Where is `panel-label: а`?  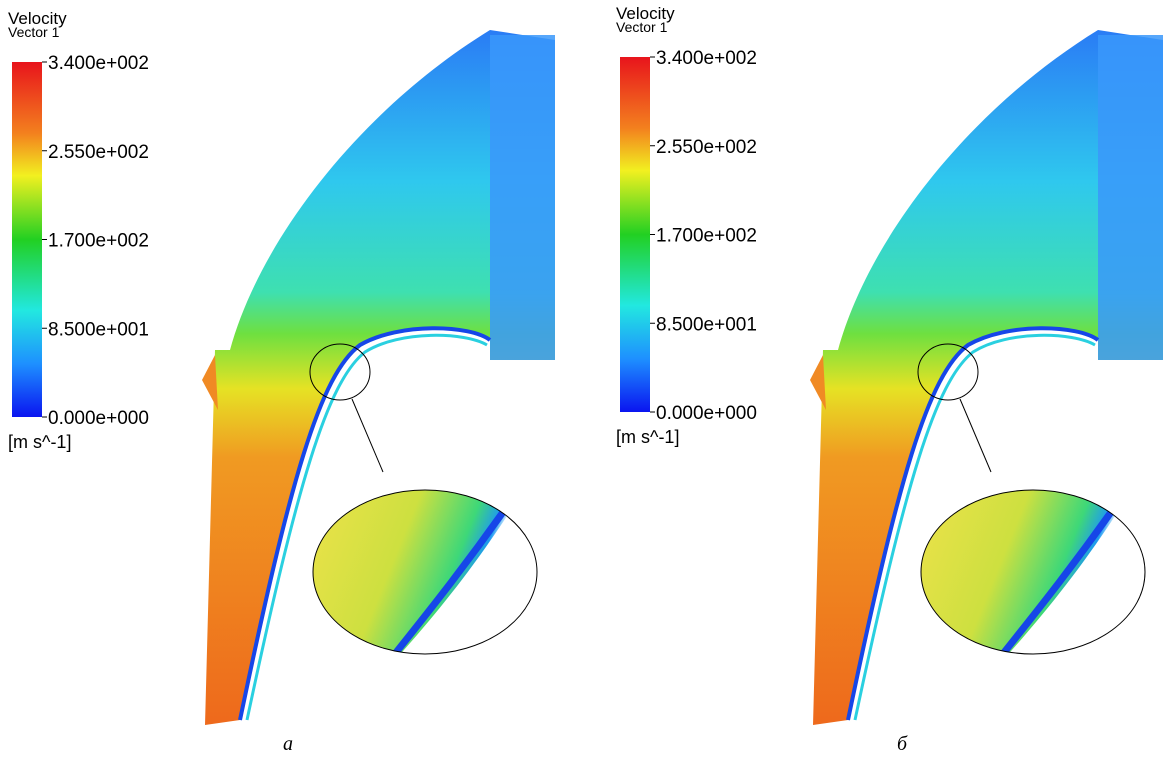 panel-label: а is located at coordinates (288, 744).